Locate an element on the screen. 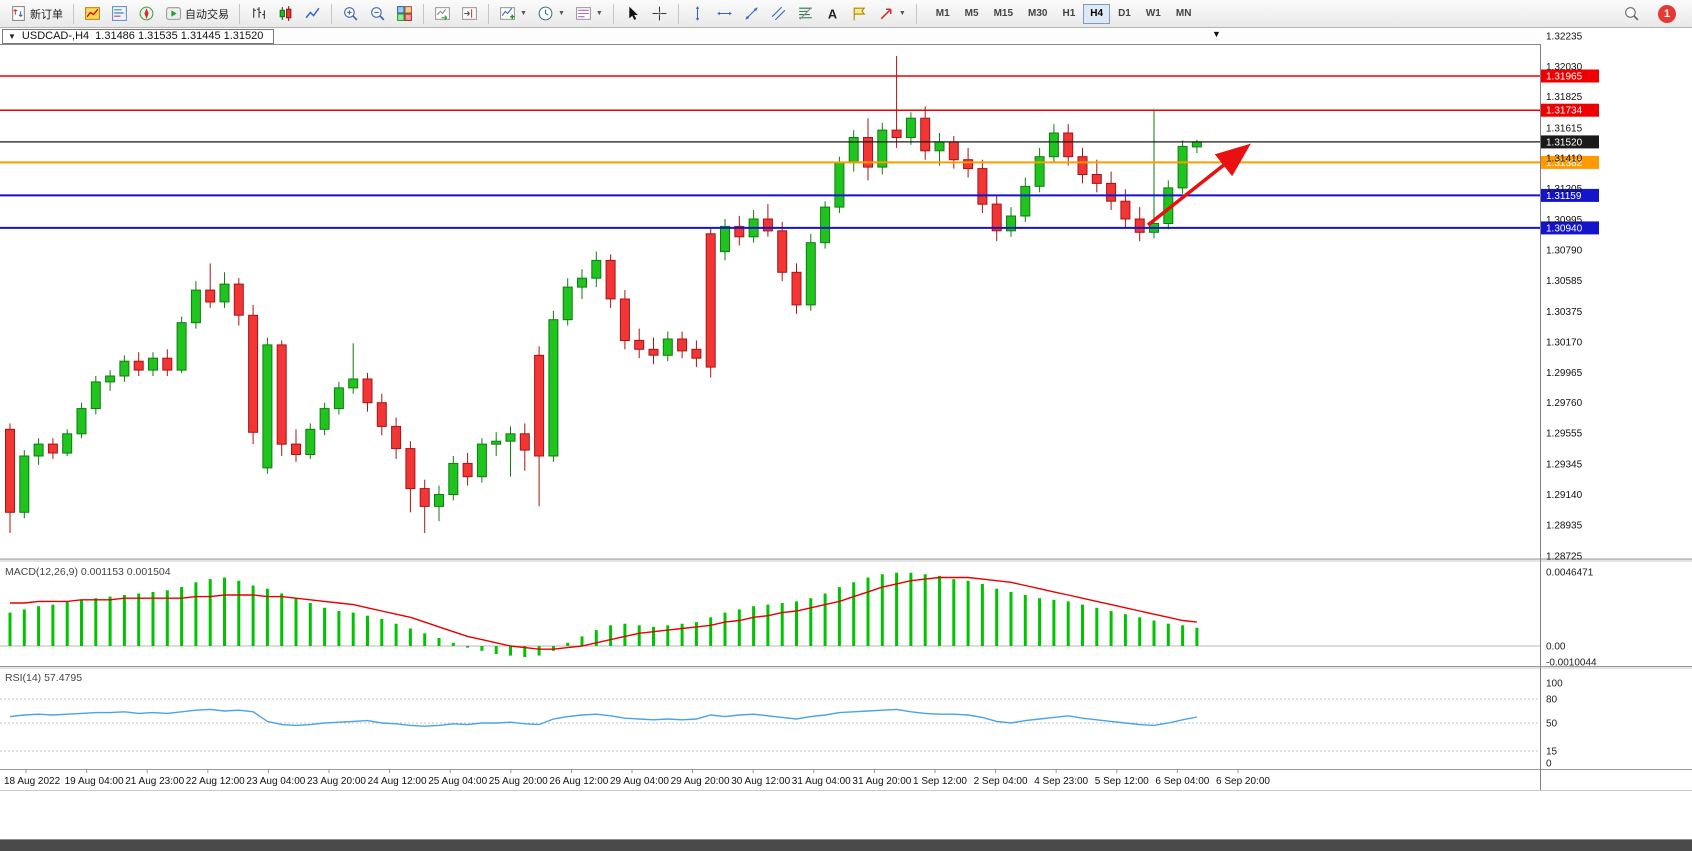  auto-scroll-button is located at coordinates (442, 14).